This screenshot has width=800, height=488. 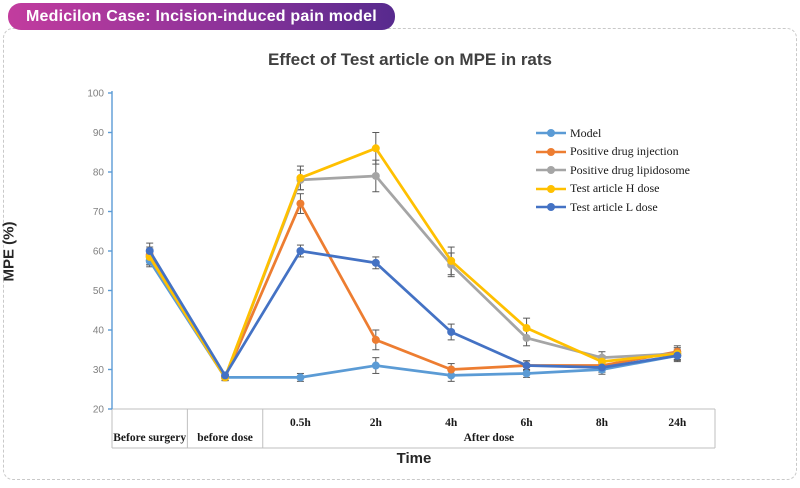 What do you see at coordinates (602, 423) in the screenshot?
I see `x-tick-label: 8h` at bounding box center [602, 423].